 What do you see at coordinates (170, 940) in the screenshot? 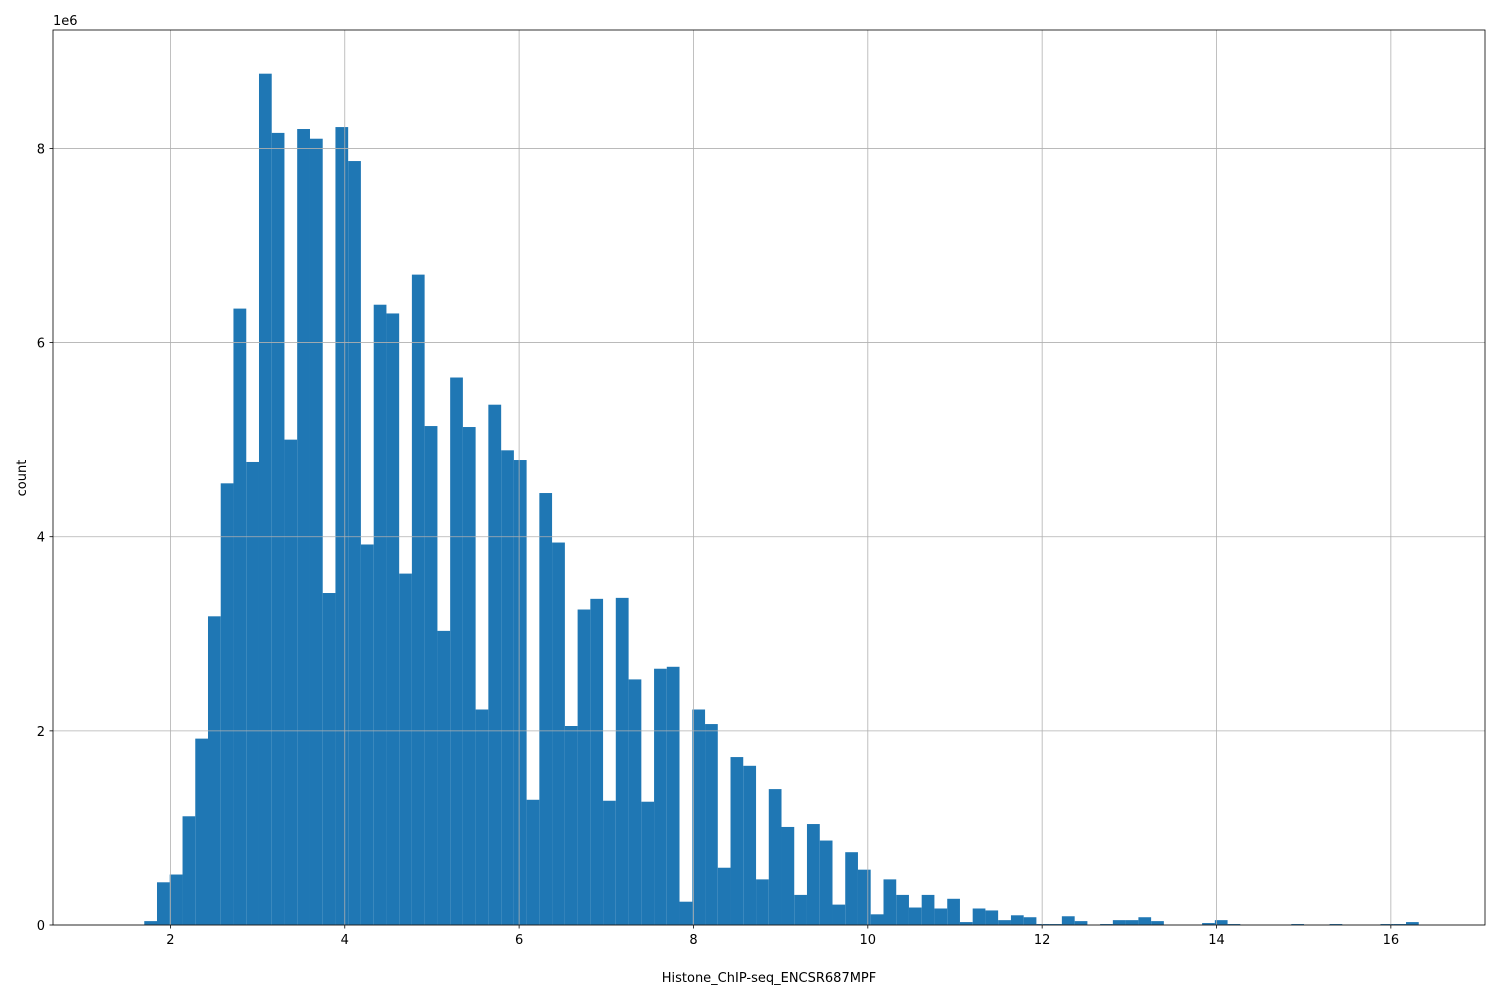
I see `x-tick-label: 2` at bounding box center [170, 940].